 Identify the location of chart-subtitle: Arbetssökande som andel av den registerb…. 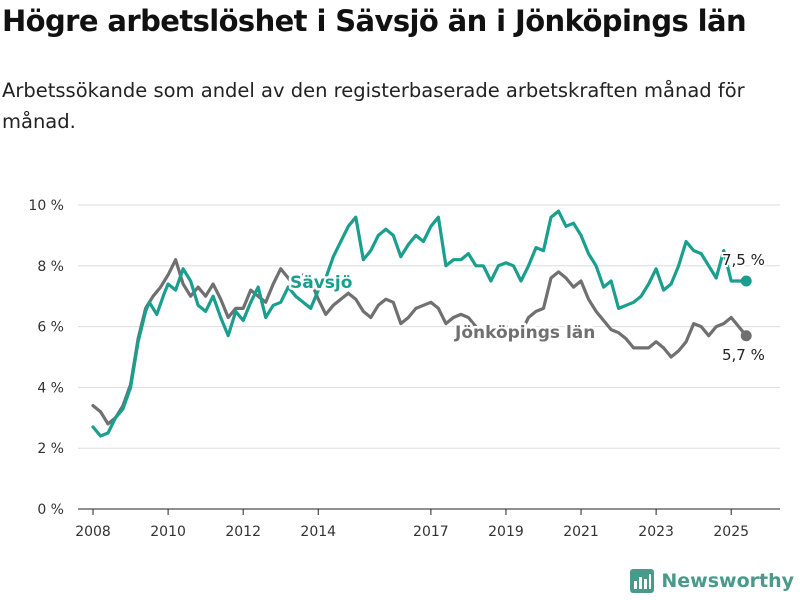
(373, 106).